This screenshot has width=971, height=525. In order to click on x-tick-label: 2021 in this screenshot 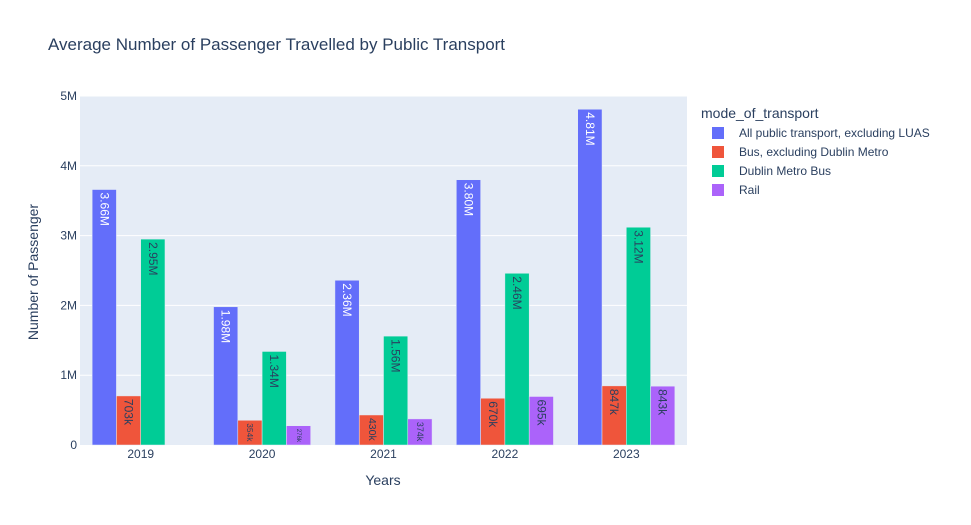, I will do `click(383, 454)`.